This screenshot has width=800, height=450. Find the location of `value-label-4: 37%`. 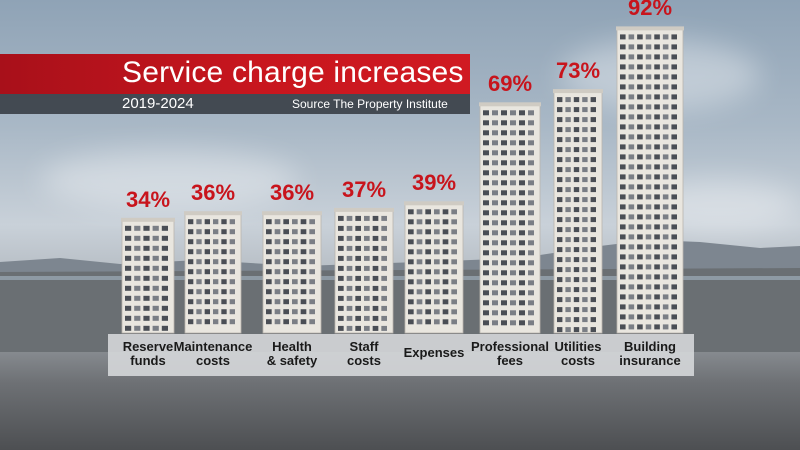

value-label-4: 37% is located at coordinates (364, 189).